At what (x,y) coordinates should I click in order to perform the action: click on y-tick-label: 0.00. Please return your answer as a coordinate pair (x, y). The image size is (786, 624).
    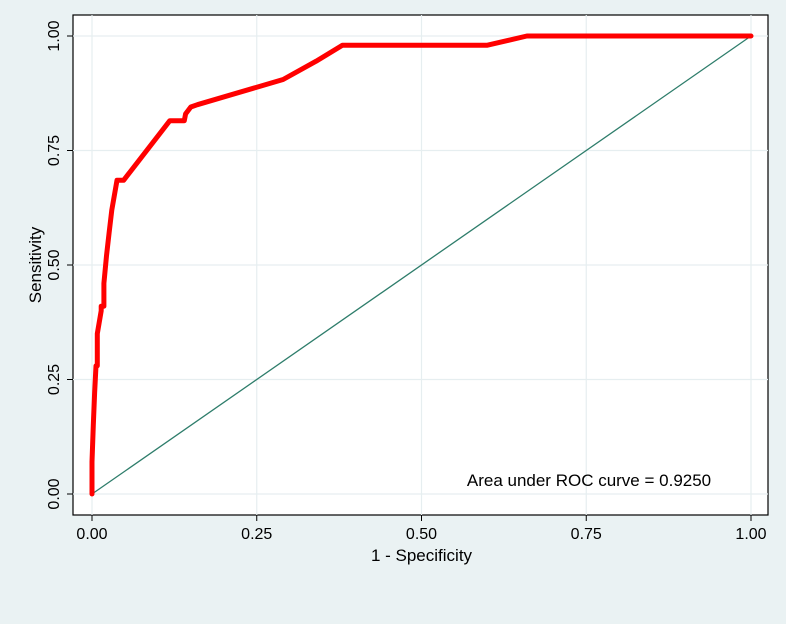
    Looking at the image, I should click on (54, 493).